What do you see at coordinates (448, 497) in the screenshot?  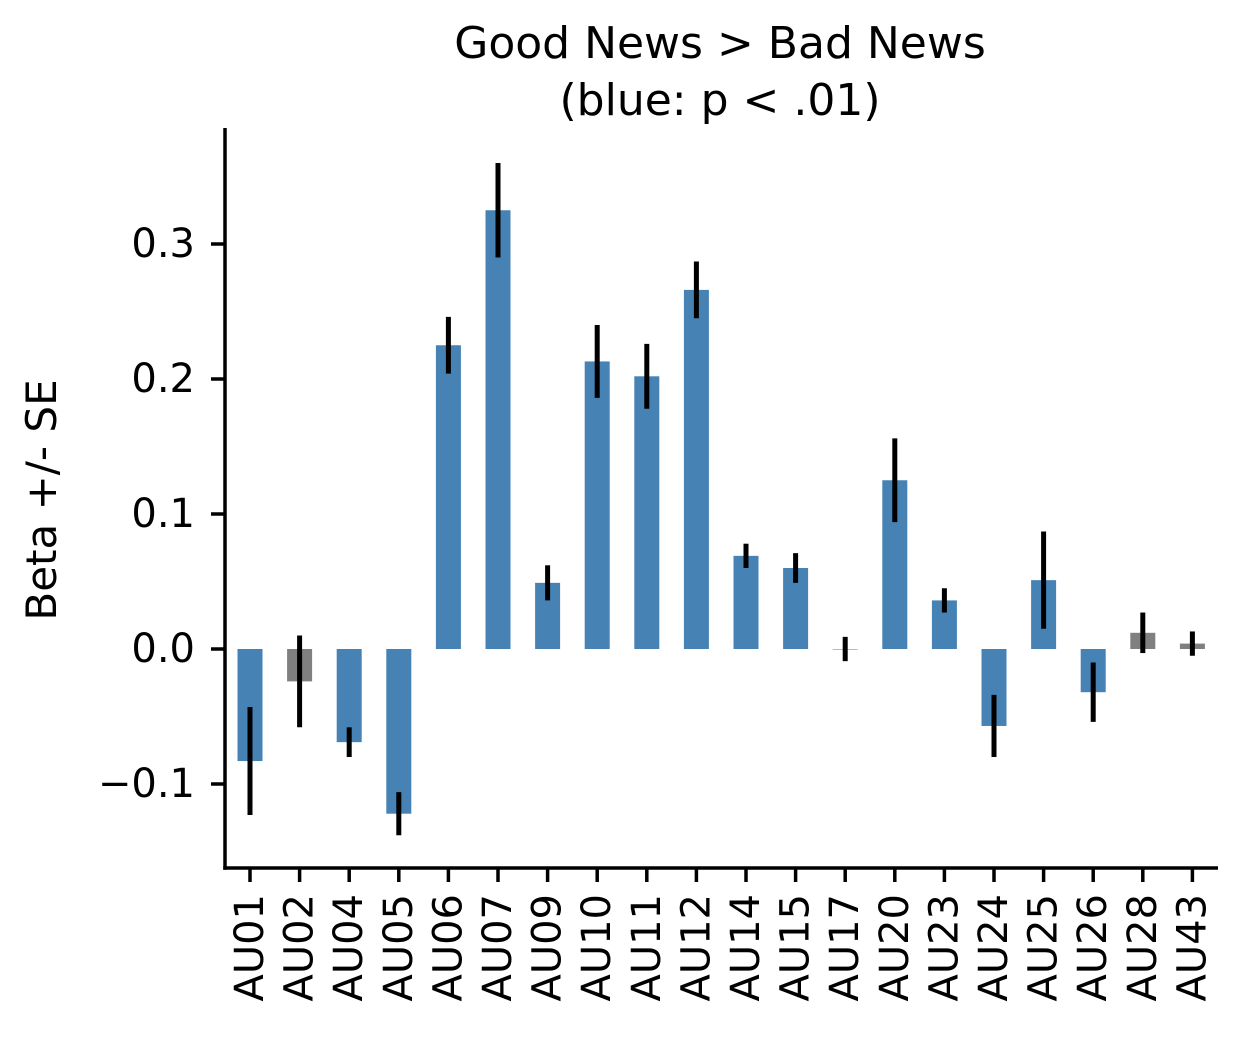 I see `bar-au06` at bounding box center [448, 497].